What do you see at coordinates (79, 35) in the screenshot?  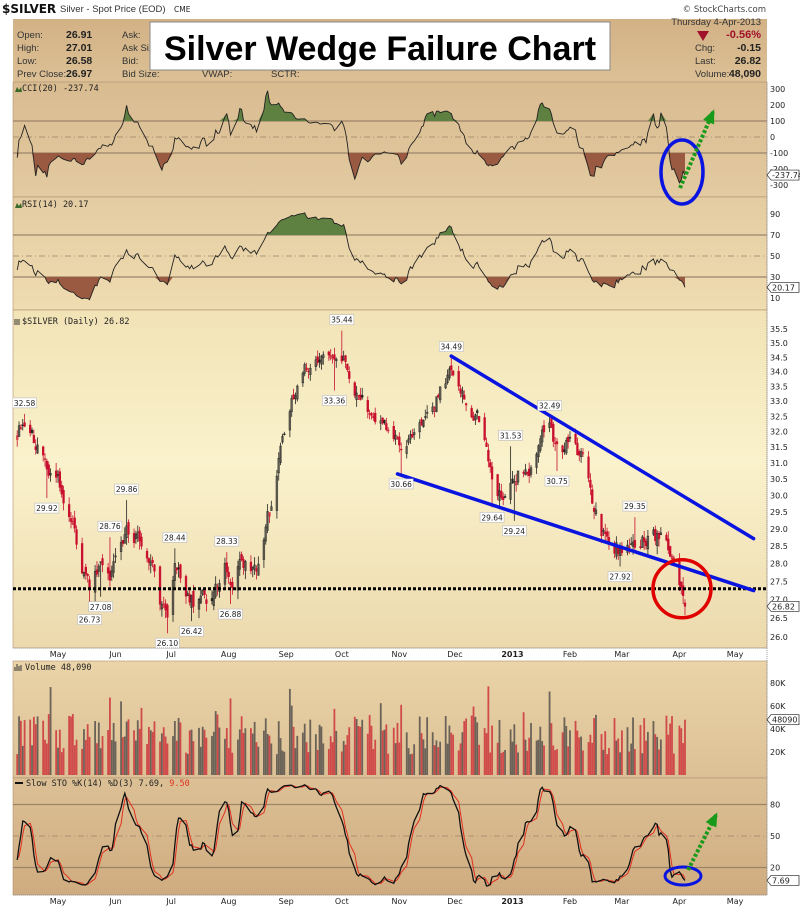 I see `open-value: 26.91` at bounding box center [79, 35].